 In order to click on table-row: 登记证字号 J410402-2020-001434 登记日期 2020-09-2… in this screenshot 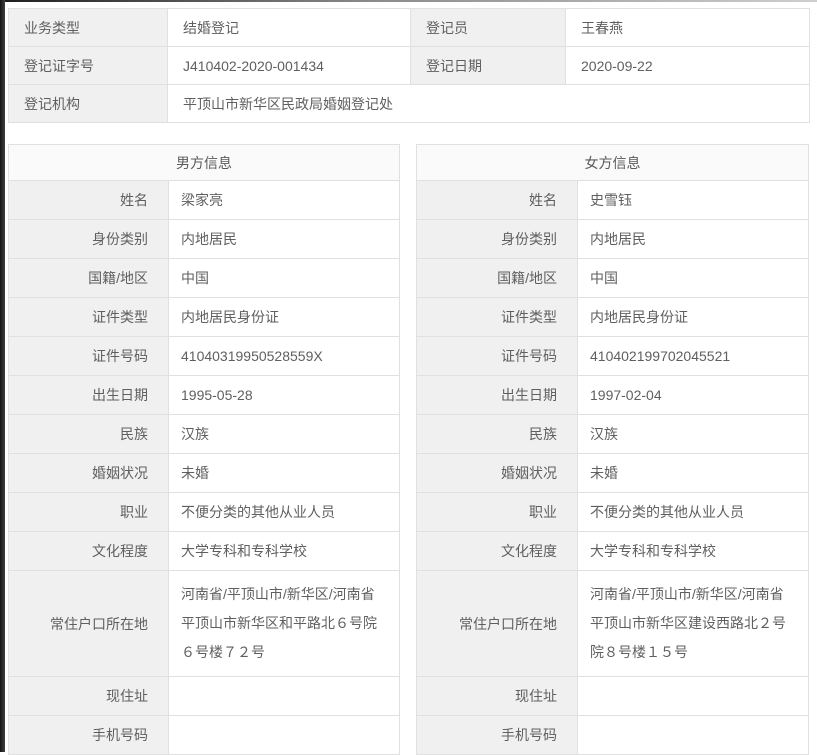, I will do `click(409, 65)`.